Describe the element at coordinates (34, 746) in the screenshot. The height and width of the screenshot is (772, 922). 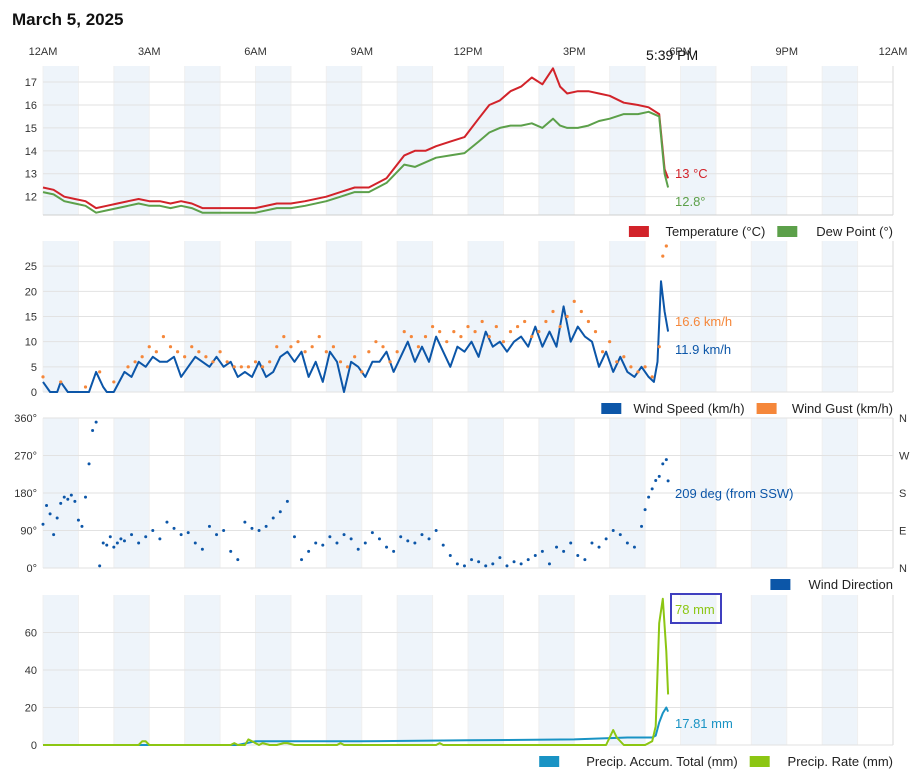
I see `y-tick-label: 0` at that location.